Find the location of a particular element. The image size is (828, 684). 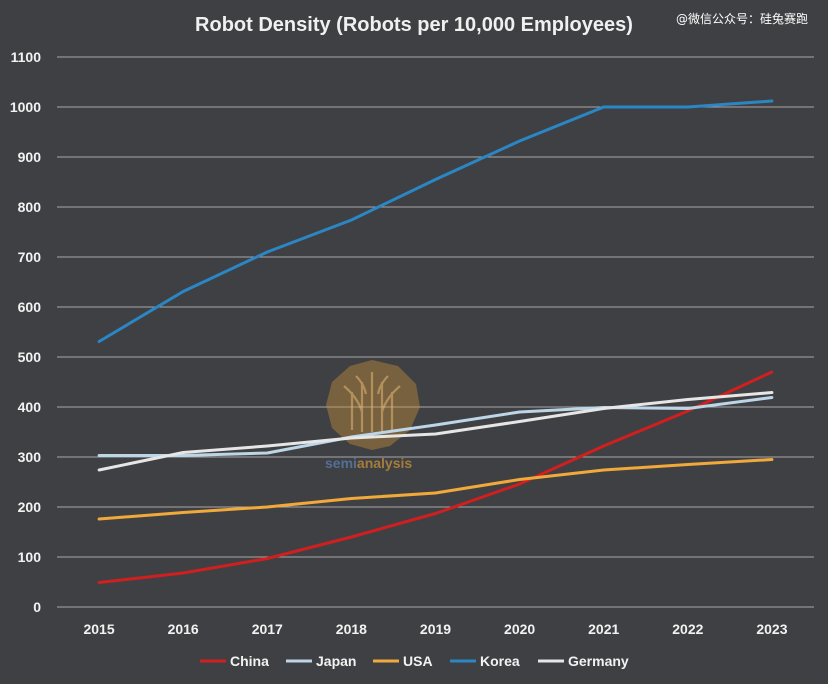

y-tick-label: 1000 is located at coordinates (25, 107).